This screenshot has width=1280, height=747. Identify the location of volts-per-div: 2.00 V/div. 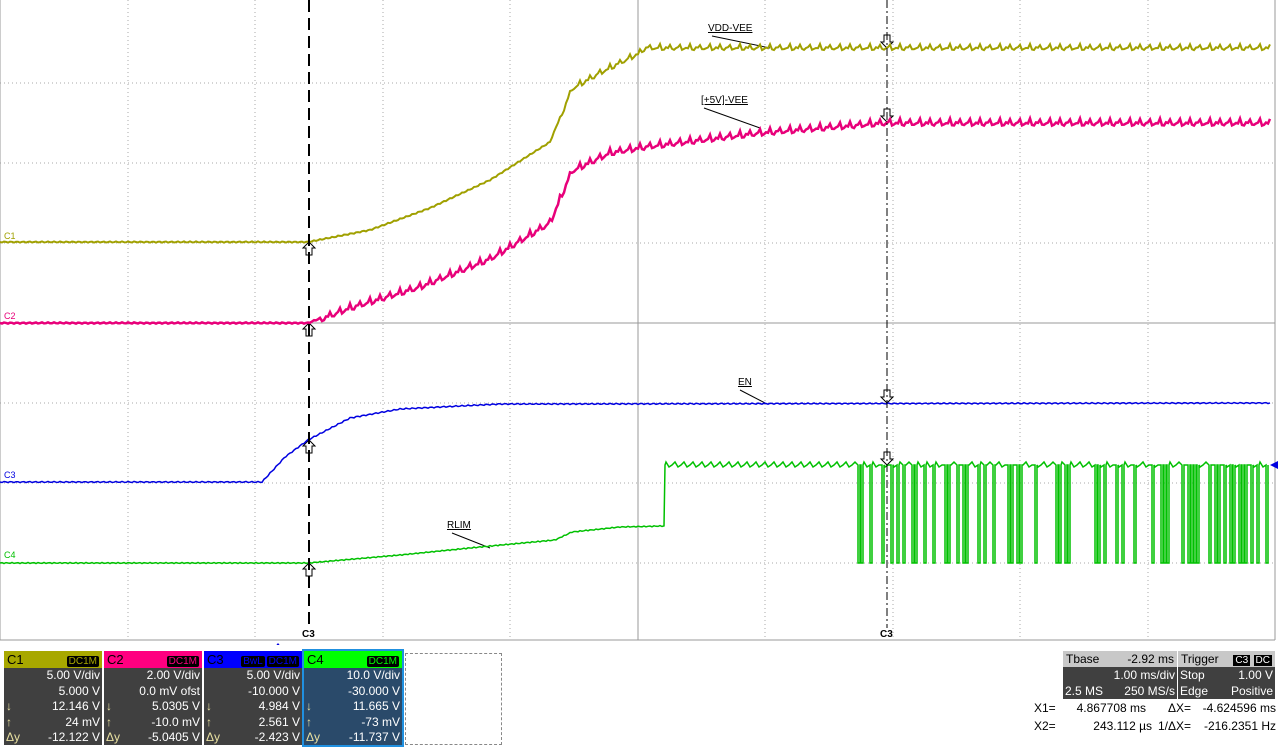
(173, 675).